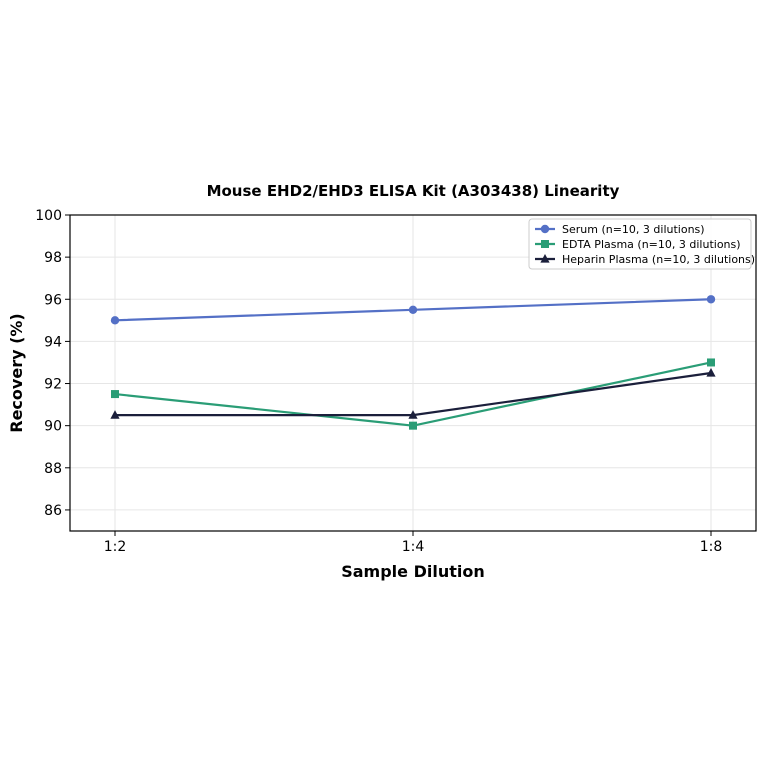  I want to click on x-axis-label: Sample Dilution, so click(413, 571).